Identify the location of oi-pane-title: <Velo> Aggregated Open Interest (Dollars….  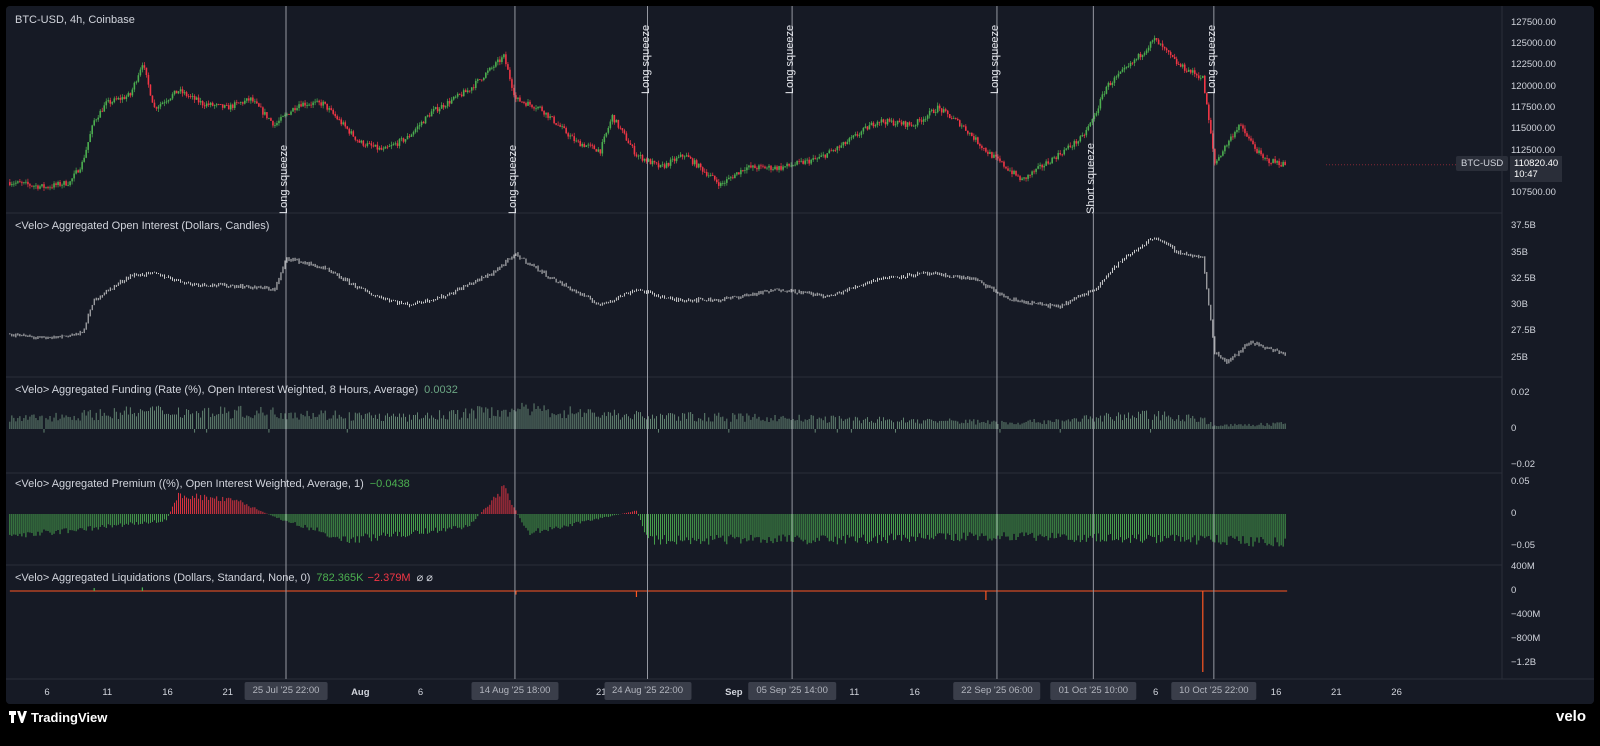
(142, 226).